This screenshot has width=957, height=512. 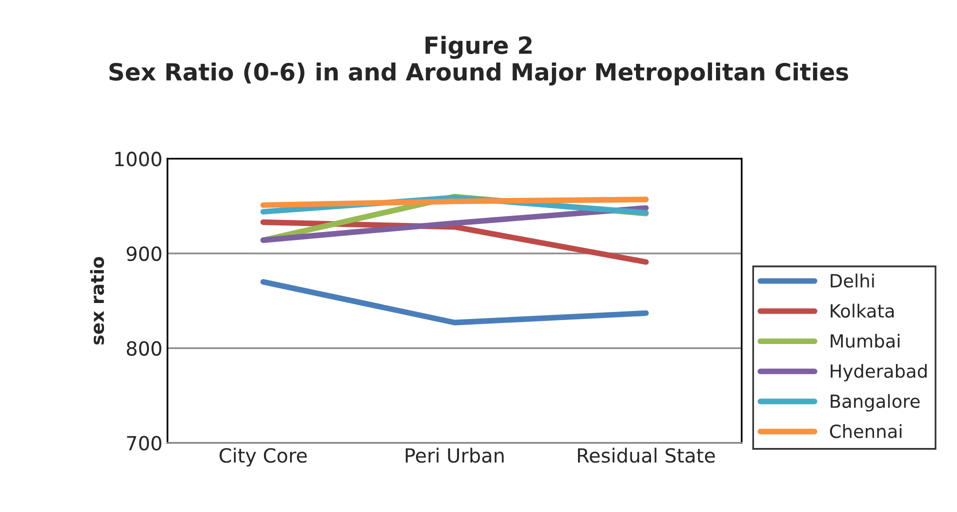 I want to click on legend-label: Kolkata, so click(x=862, y=311).